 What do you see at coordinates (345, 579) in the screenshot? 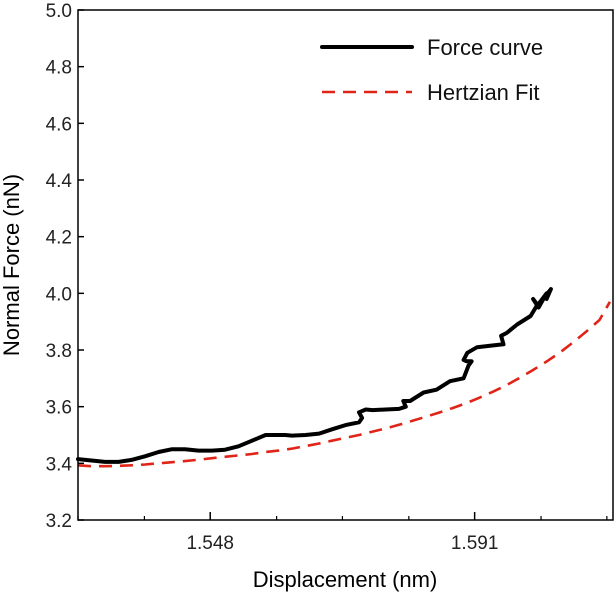
I see `x-axis-title: Displacement (nm)` at bounding box center [345, 579].